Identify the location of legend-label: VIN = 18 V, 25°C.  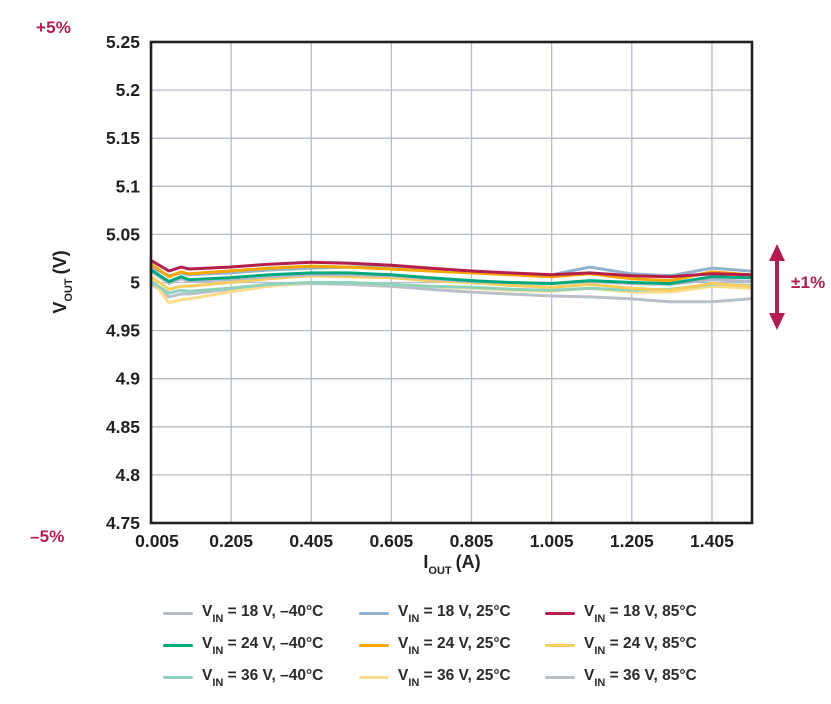
(454, 614).